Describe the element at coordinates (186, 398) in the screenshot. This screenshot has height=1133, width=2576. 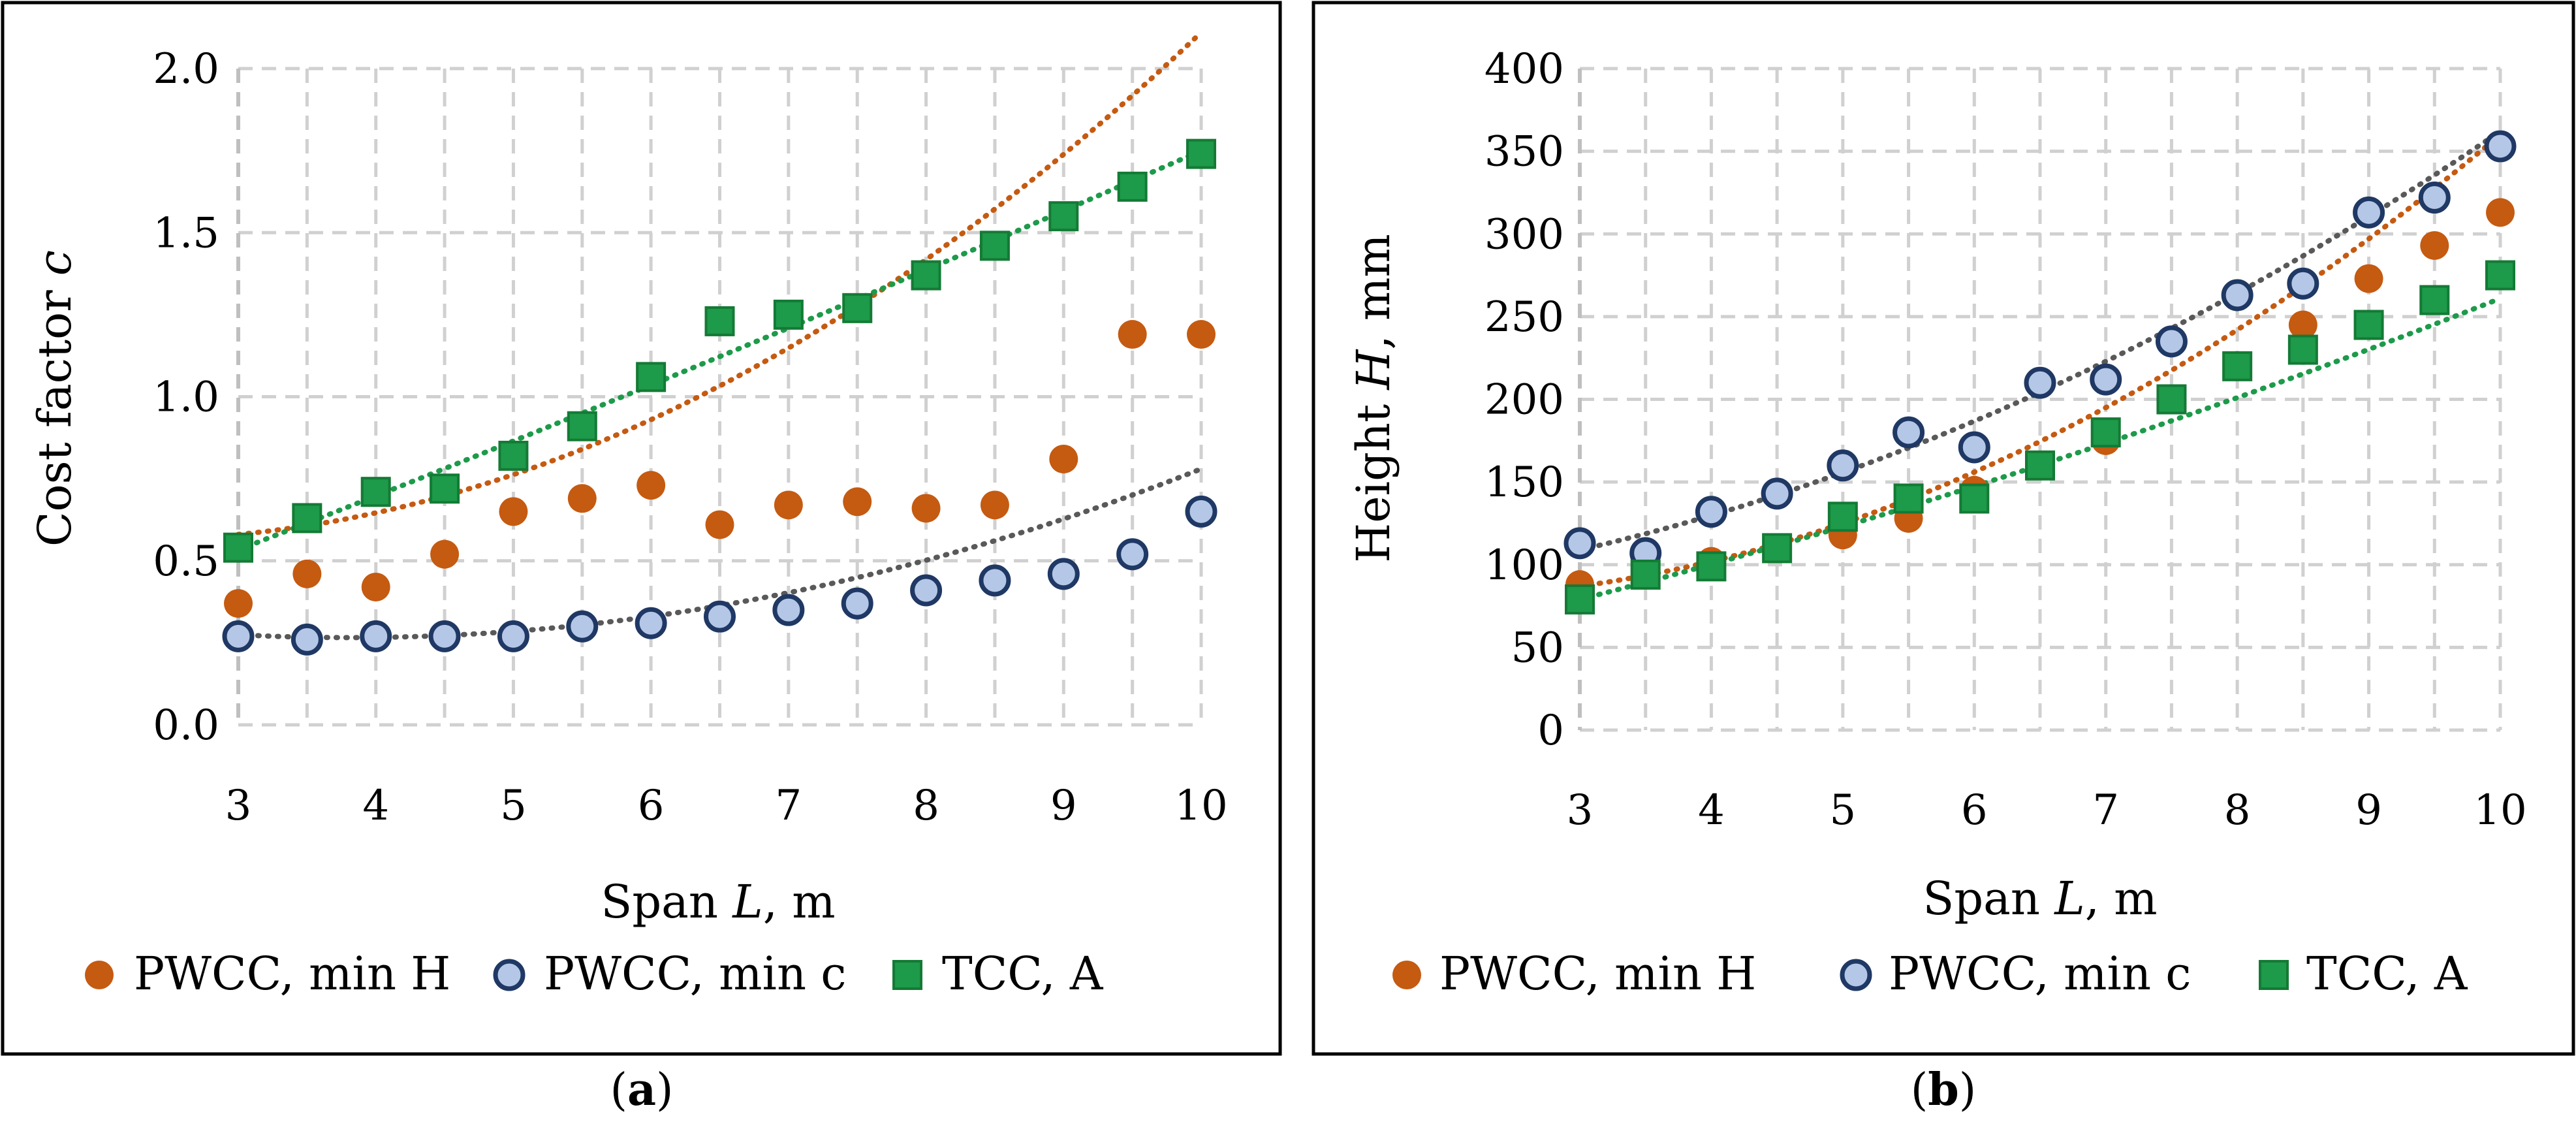
I see `y-tick-label: 1.0` at that location.